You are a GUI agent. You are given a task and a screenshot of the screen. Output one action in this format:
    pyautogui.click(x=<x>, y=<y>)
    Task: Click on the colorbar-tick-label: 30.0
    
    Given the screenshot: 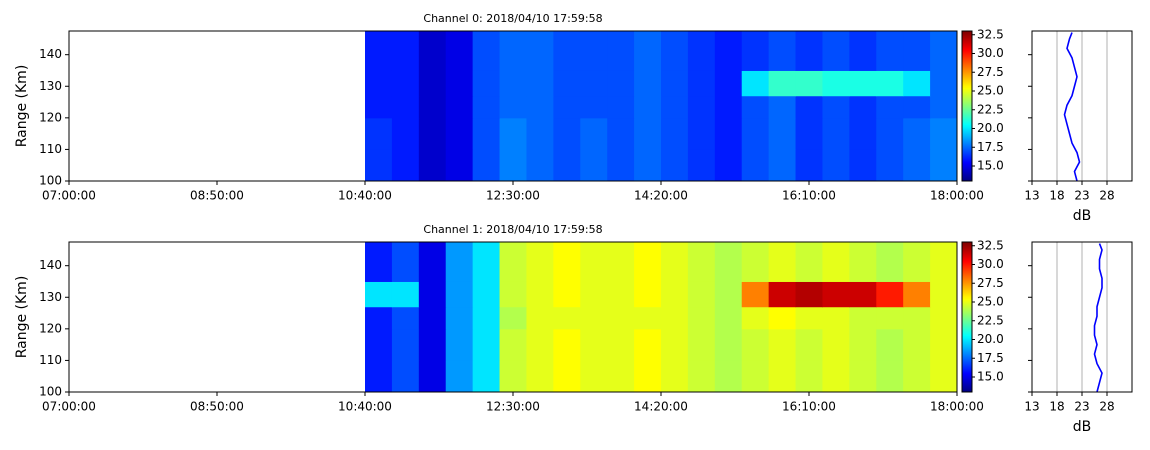 What is the action you would take?
    pyautogui.click(x=990, y=264)
    